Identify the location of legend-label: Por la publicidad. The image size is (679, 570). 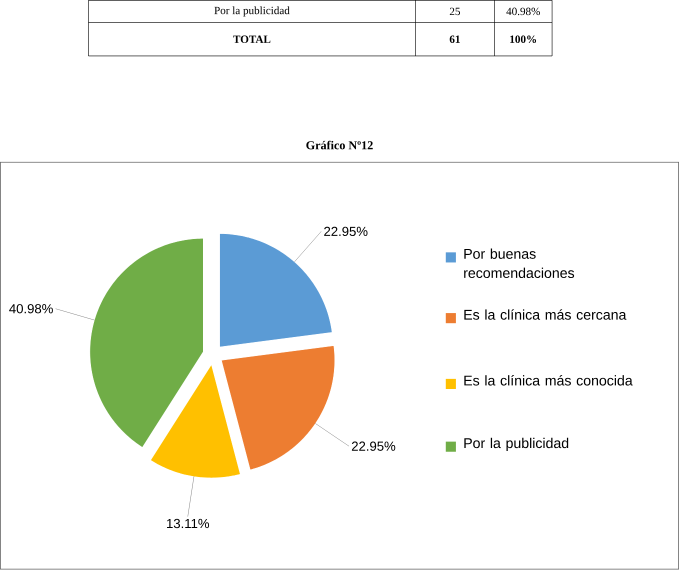
(516, 445).